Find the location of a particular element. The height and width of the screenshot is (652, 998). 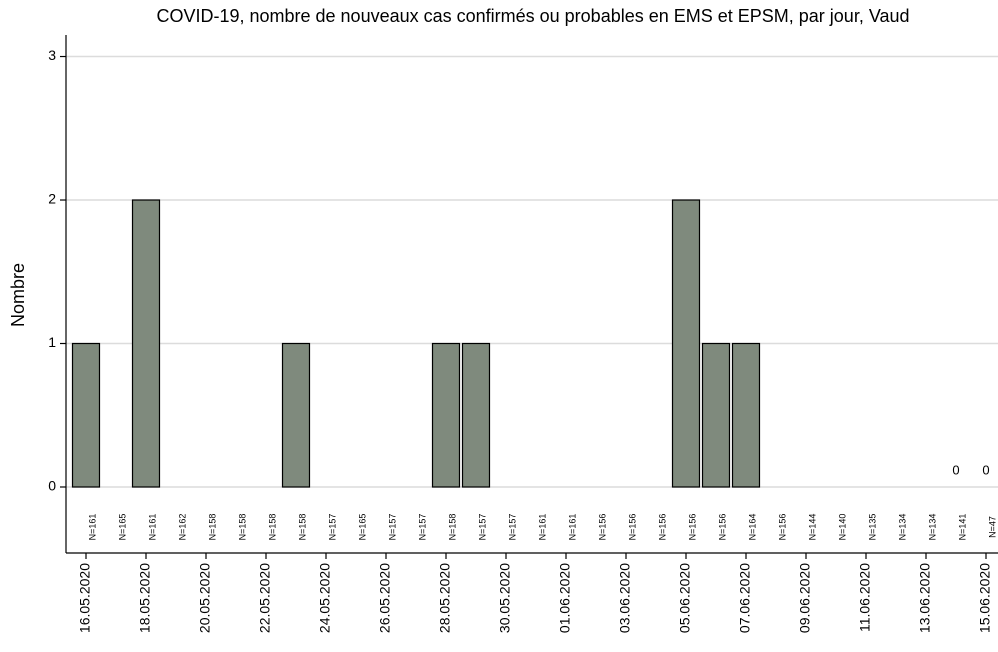

x-tick-label: 07.06.2020 is located at coordinates (745, 598).